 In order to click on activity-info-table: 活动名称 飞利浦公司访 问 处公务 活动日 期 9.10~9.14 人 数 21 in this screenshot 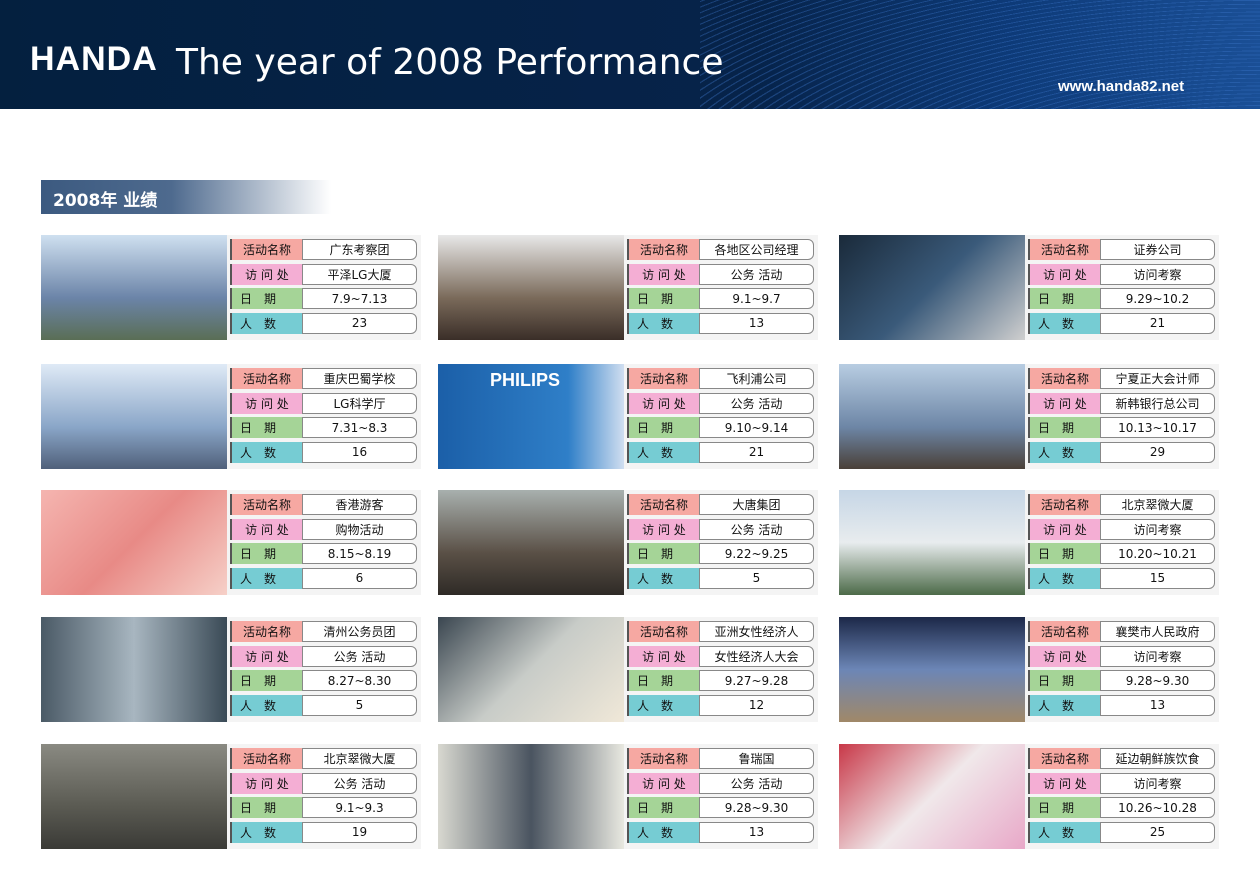, I will do `click(721, 416)`.